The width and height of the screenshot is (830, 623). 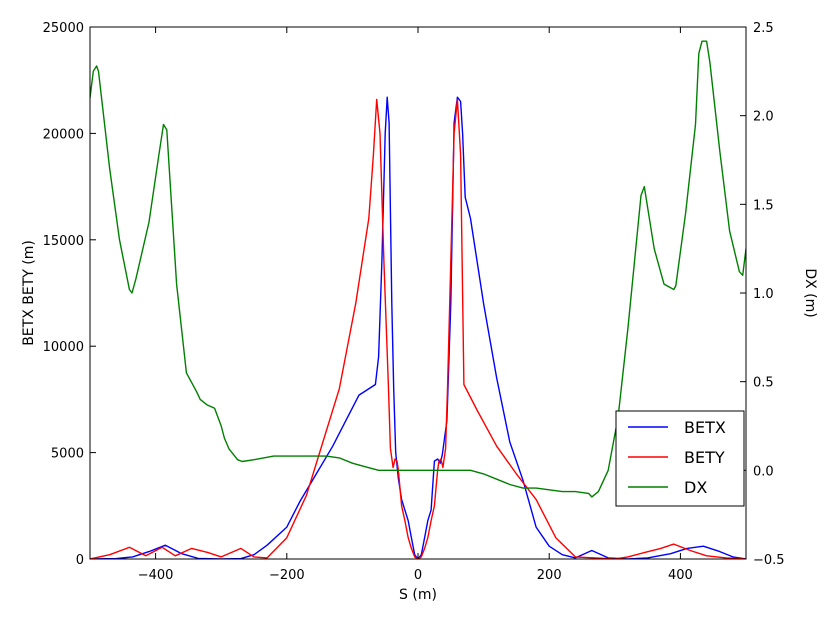 I want to click on y-tick-label: 0, so click(x=80, y=560).